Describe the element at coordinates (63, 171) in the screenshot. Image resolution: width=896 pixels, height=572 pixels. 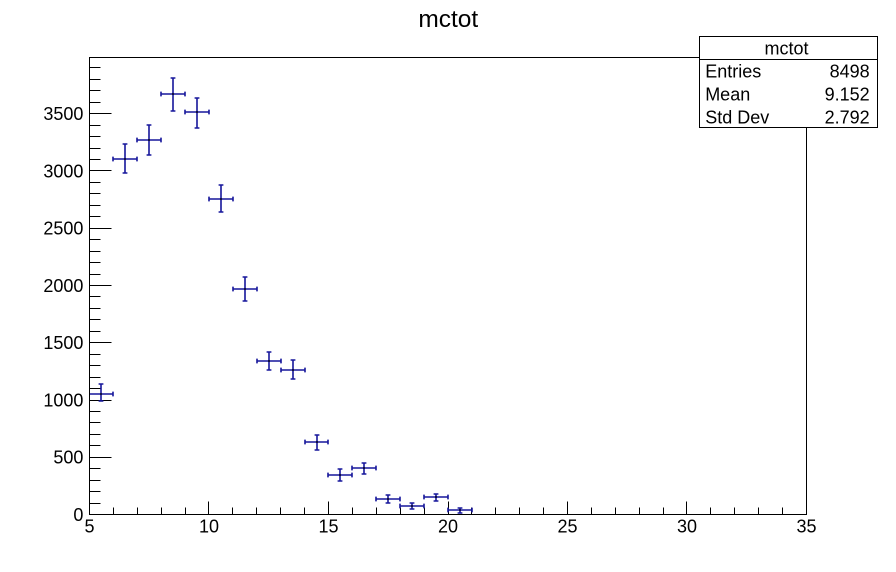
I see `svg-text: 3000` at that location.